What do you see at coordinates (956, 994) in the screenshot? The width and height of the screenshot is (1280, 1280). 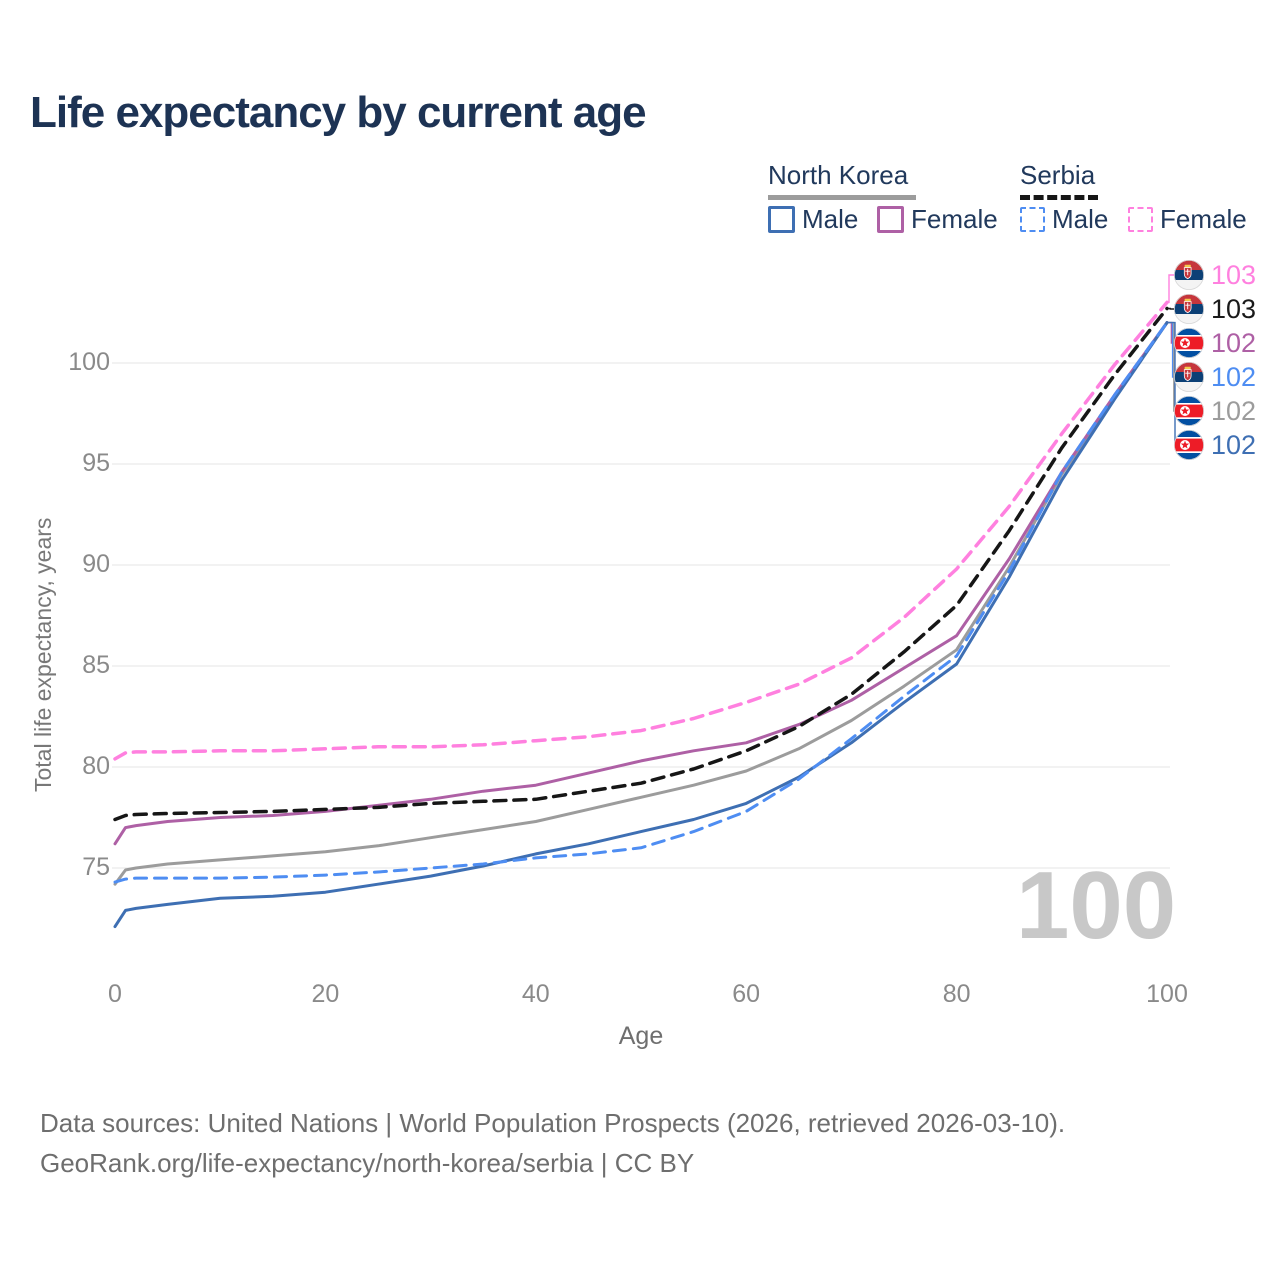 I see `x-tick-label: 80` at bounding box center [956, 994].